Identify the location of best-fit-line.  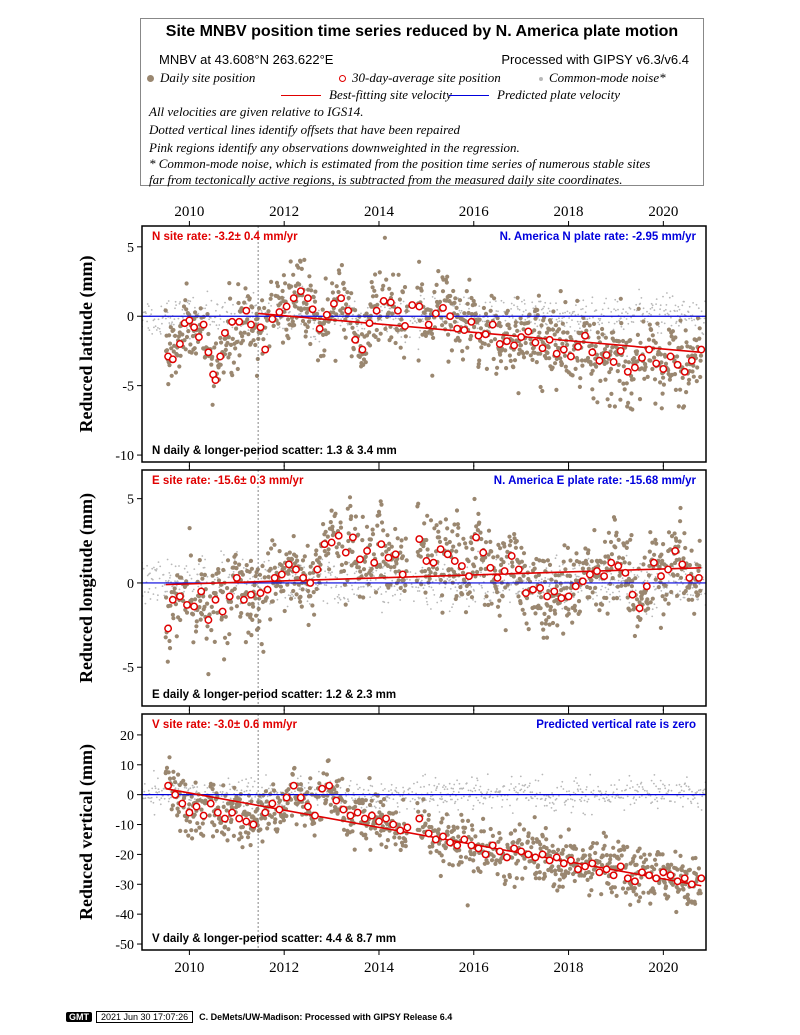
(433, 576).